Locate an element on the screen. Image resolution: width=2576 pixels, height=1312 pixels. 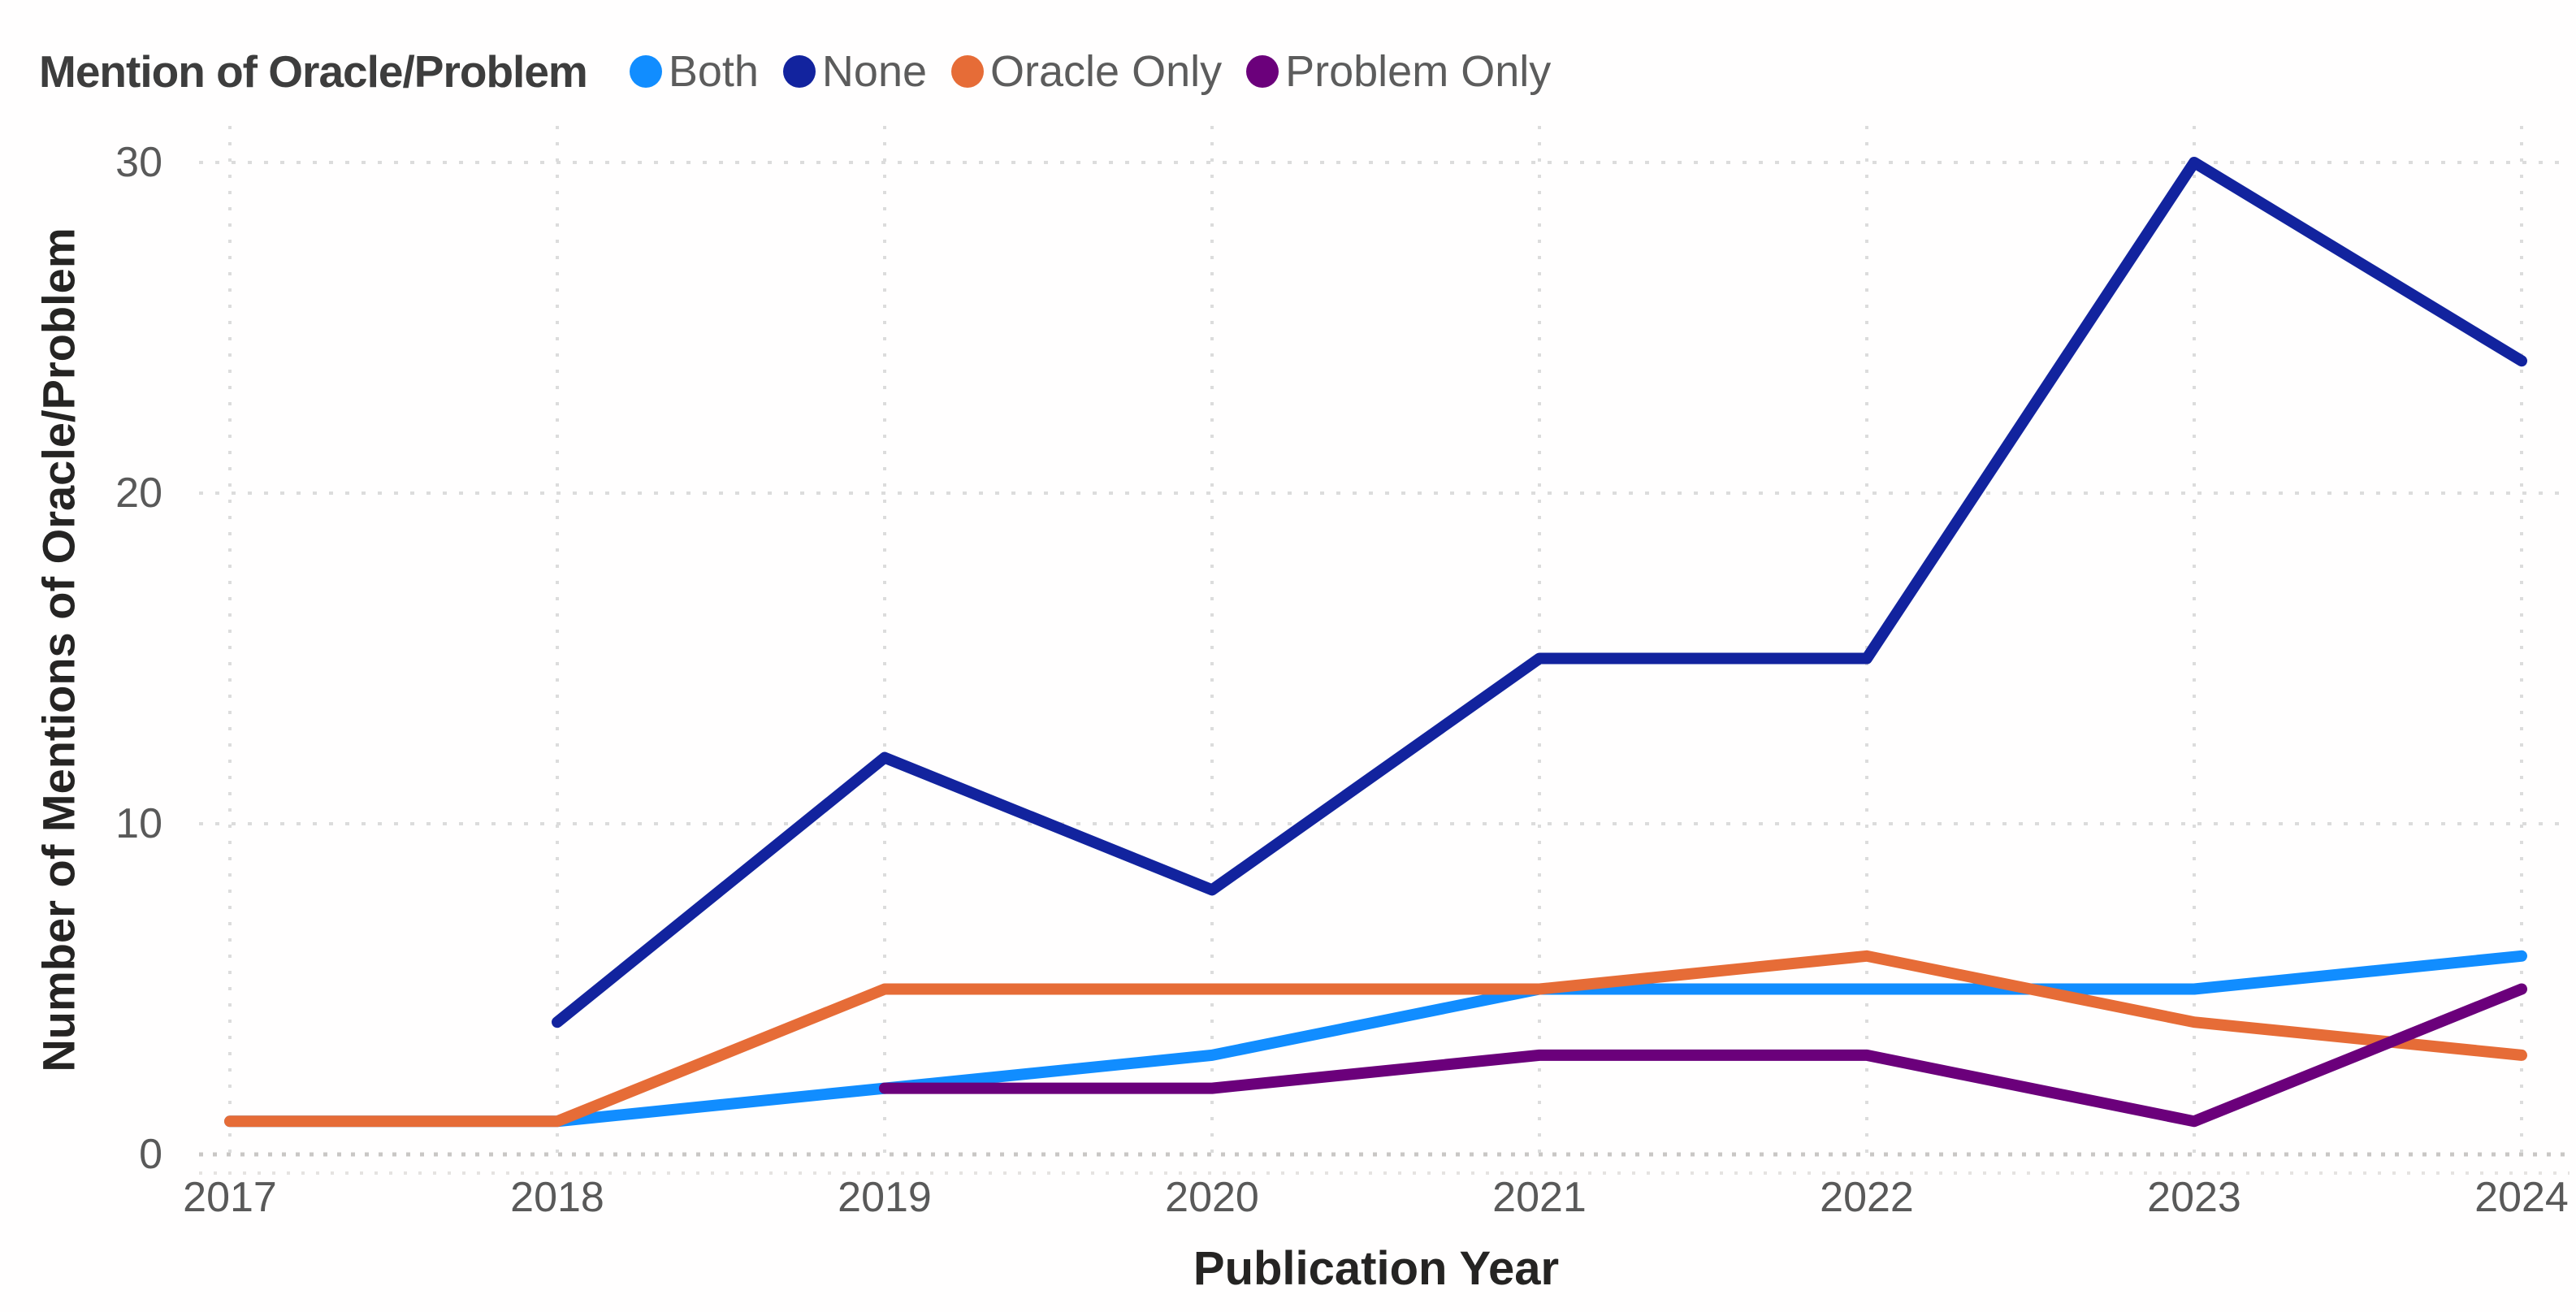
y-tick-label-0: 0 is located at coordinates (150, 1154).